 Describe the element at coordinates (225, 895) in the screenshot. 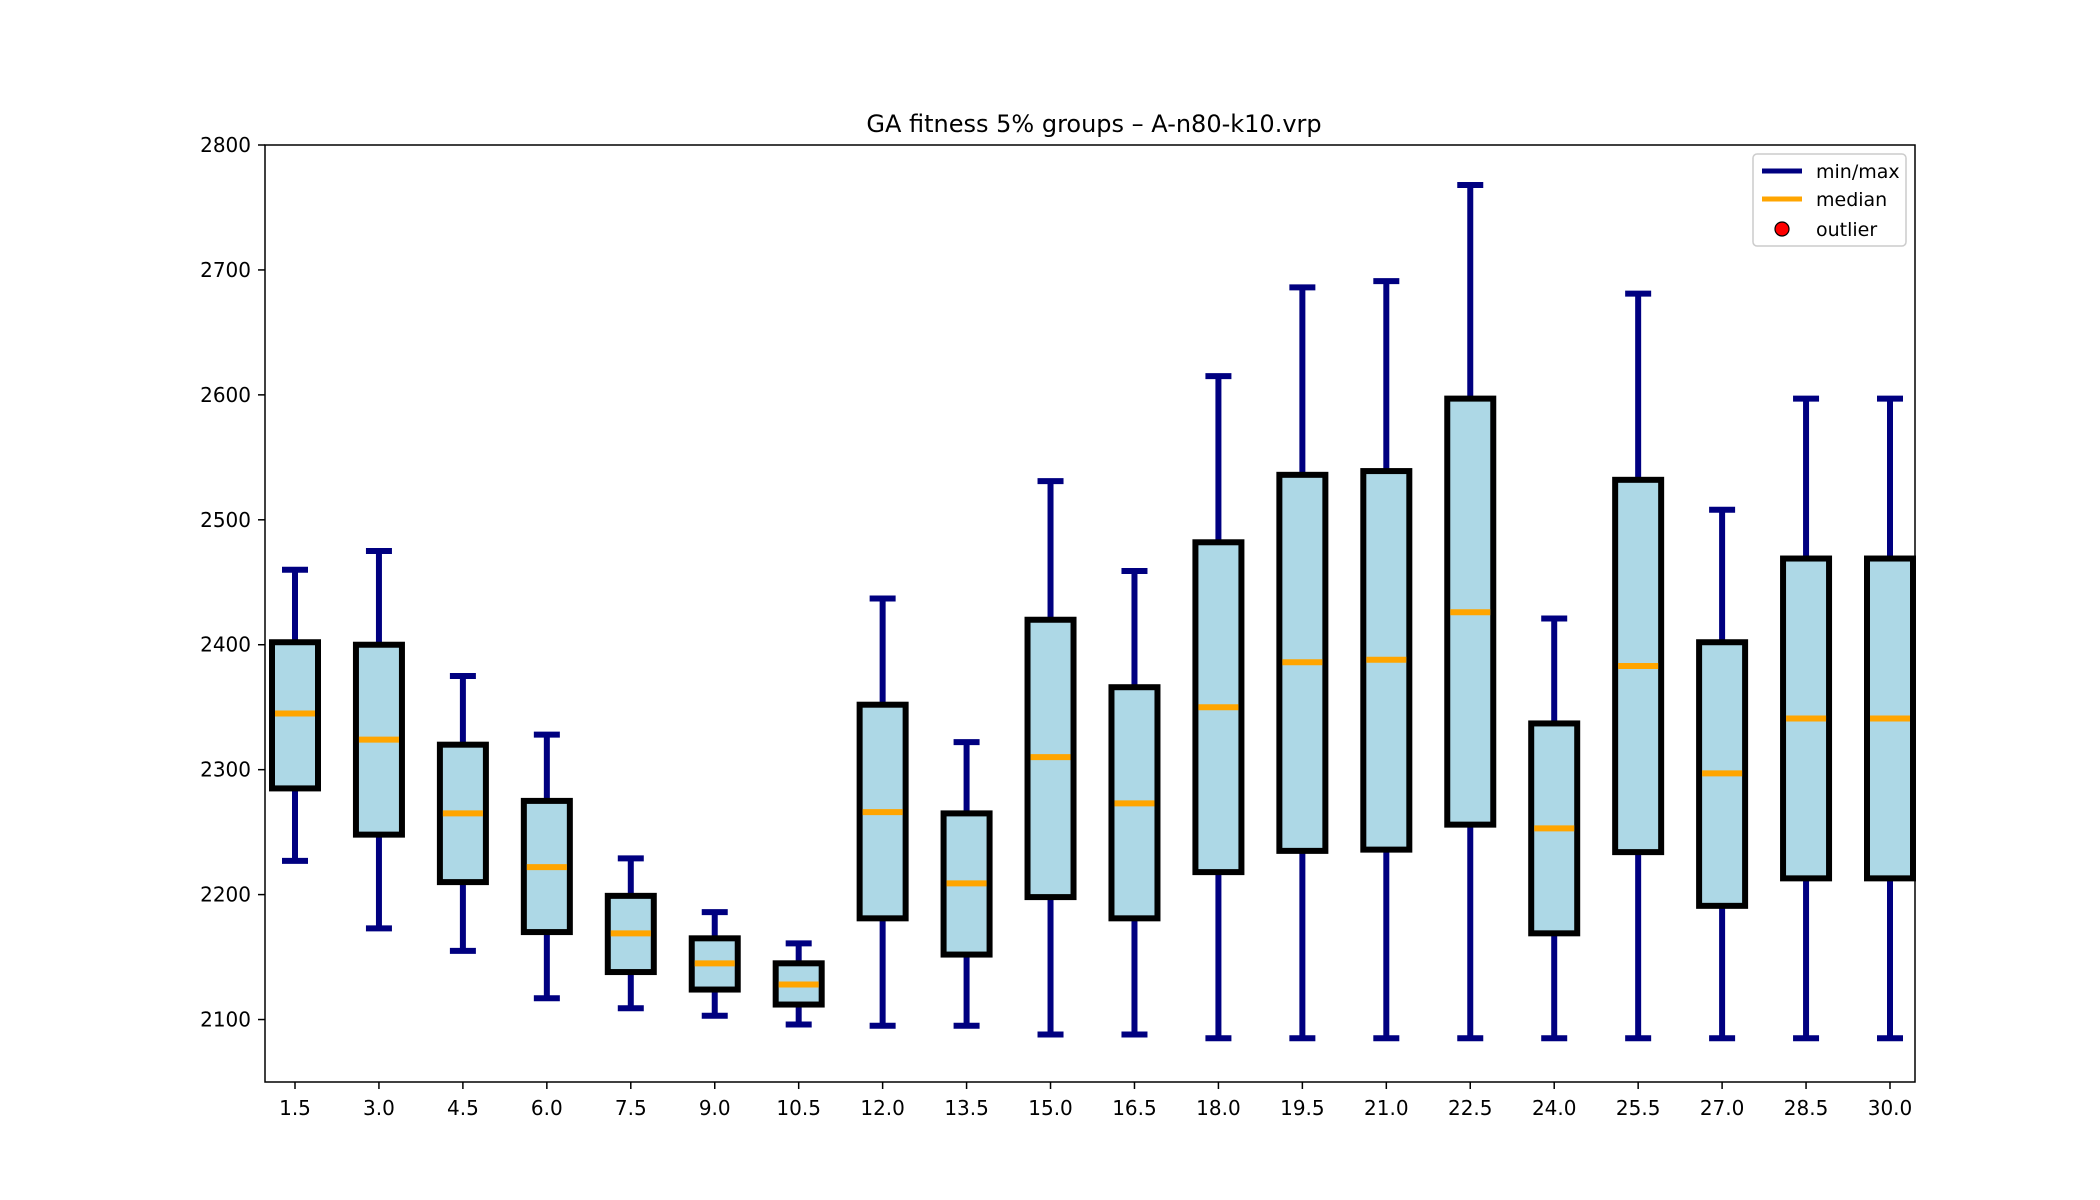

I see `y-tick-label: 2200` at that location.